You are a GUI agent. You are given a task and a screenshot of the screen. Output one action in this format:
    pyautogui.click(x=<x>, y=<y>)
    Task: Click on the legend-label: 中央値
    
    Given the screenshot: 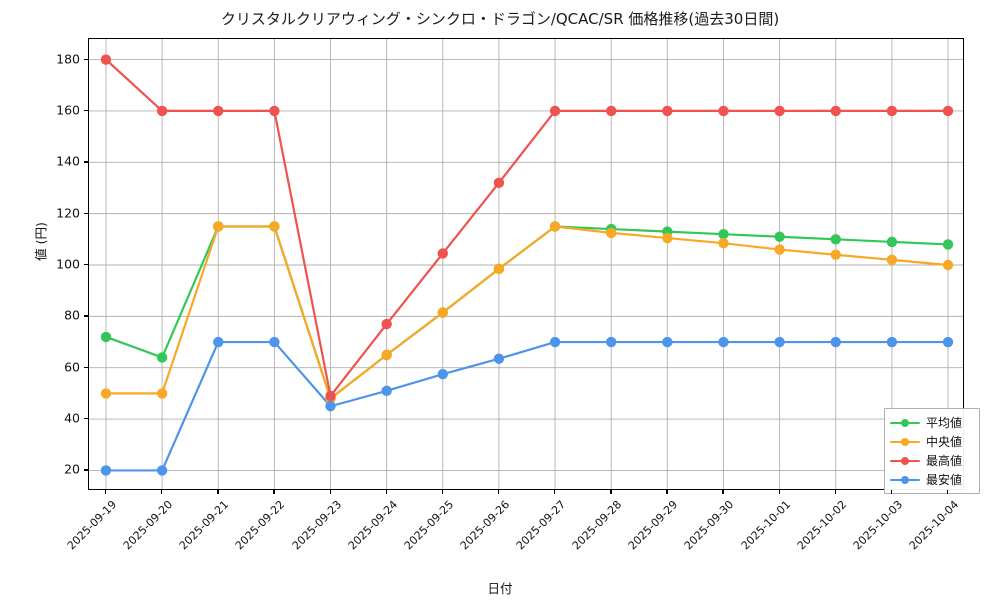 What is the action you would take?
    pyautogui.click(x=944, y=442)
    